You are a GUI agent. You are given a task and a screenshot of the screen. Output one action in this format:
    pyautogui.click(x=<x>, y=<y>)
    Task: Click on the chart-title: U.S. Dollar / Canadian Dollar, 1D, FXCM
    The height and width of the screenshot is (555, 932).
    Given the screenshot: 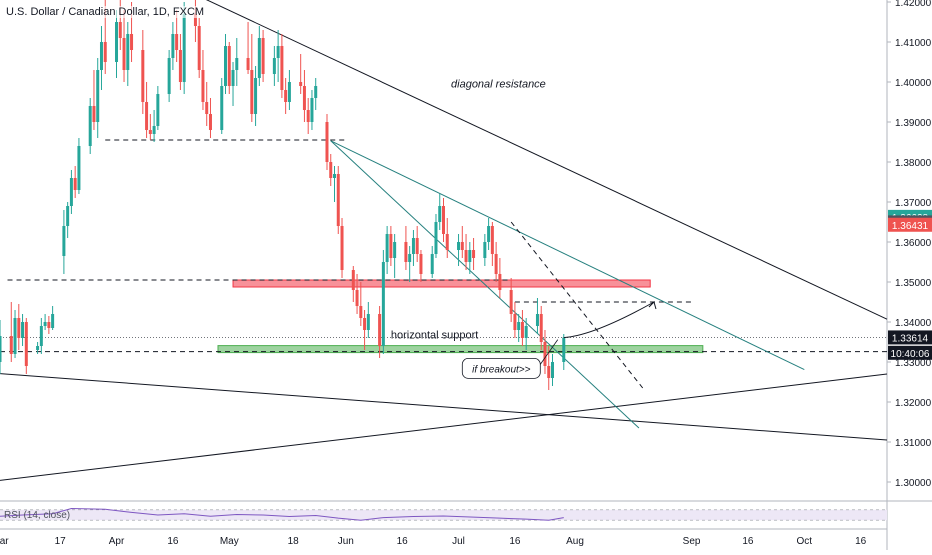 What is the action you would take?
    pyautogui.click(x=105, y=12)
    